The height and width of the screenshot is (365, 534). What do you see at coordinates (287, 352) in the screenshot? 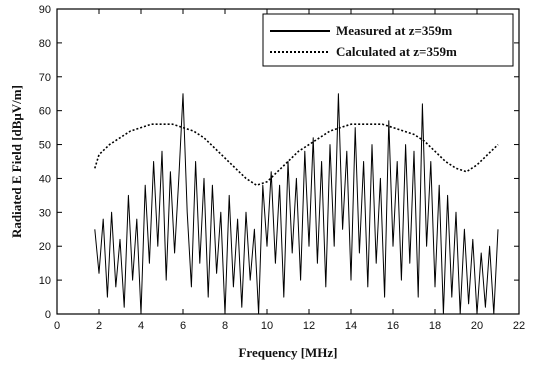
I see `x-axis-title: Frequency [MHz]` at bounding box center [287, 352].